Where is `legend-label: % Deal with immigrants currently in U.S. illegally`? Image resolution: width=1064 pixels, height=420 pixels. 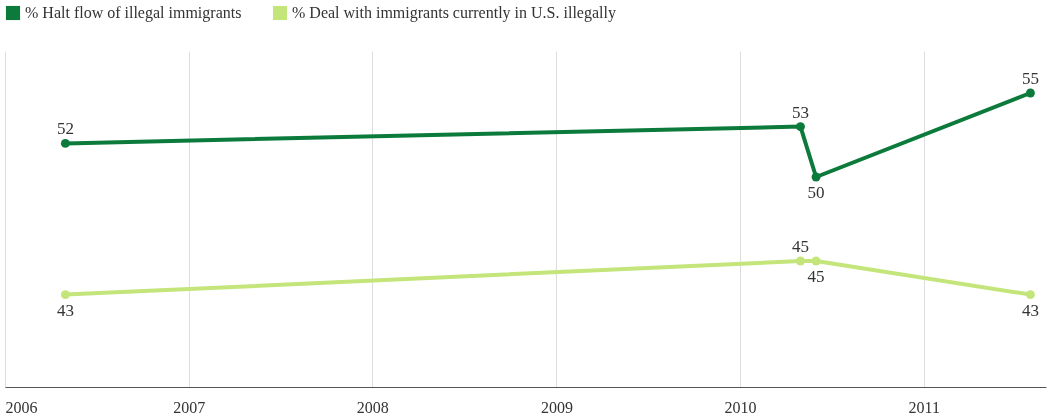
legend-label: % Deal with immigrants currently in U.S. illegally is located at coordinates (454, 13).